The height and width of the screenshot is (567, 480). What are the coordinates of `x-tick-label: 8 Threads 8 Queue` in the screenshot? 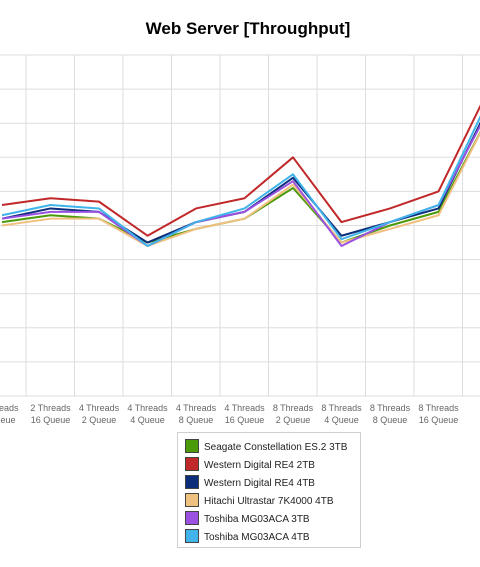 It's located at (390, 414).